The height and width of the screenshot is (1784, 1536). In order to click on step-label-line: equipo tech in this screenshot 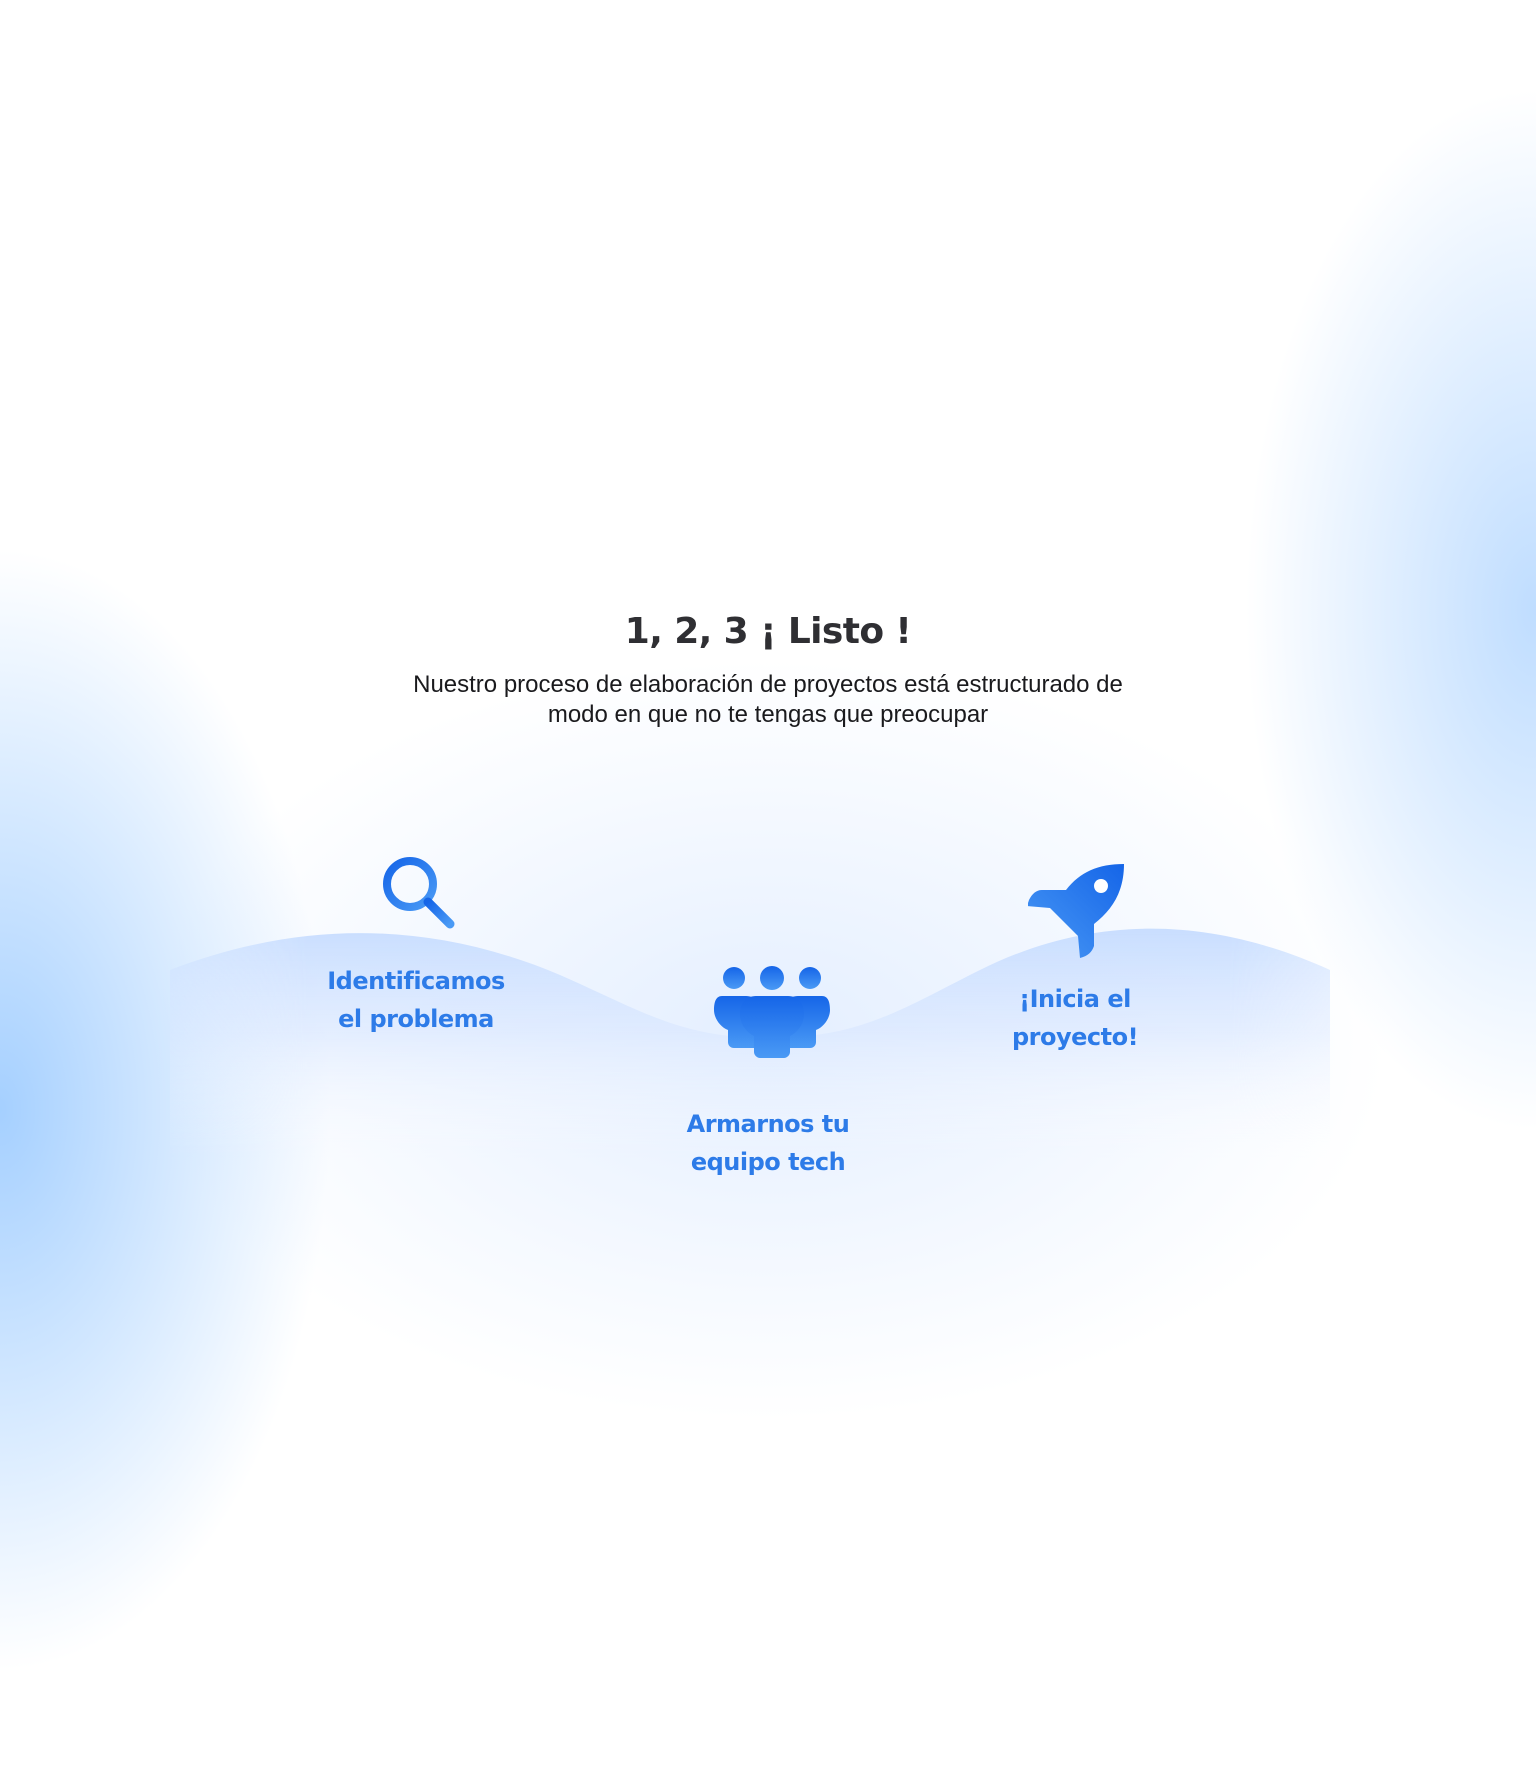, I will do `click(768, 1162)`.